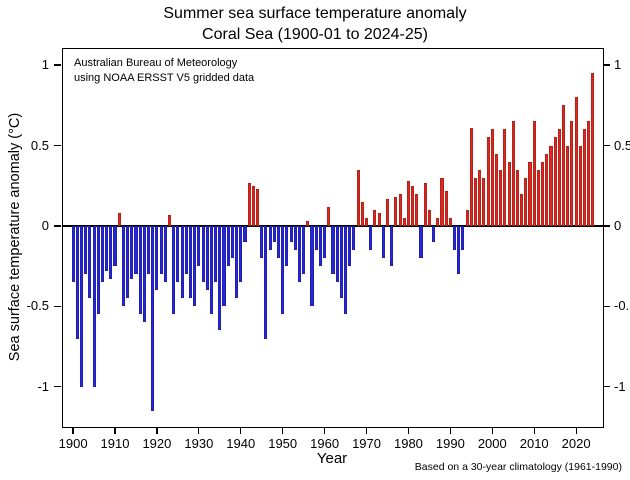 This screenshot has height=480, width=630. I want to click on x-tick-label: 2000, so click(492, 443).